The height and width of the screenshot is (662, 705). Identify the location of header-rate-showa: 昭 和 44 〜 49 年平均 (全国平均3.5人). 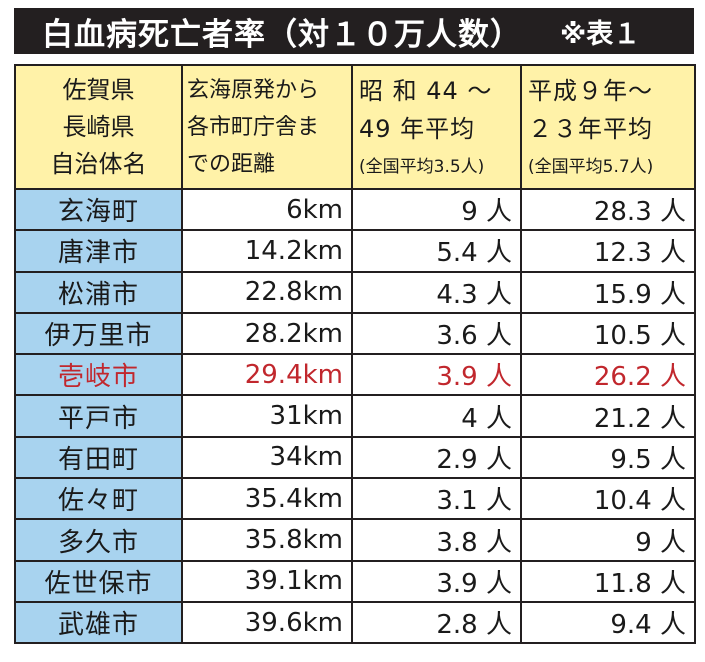
(436, 127).